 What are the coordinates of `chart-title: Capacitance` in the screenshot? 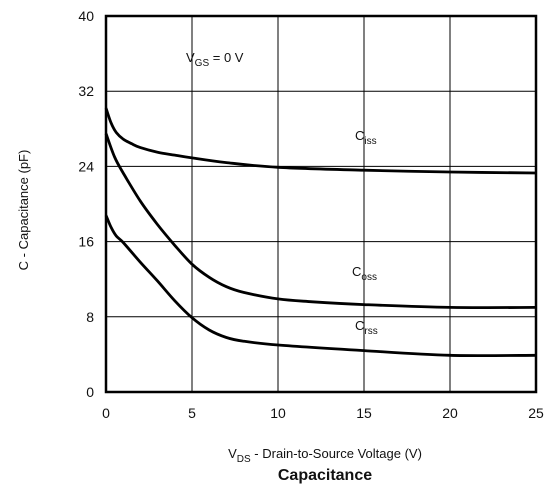 It's located at (325, 475).